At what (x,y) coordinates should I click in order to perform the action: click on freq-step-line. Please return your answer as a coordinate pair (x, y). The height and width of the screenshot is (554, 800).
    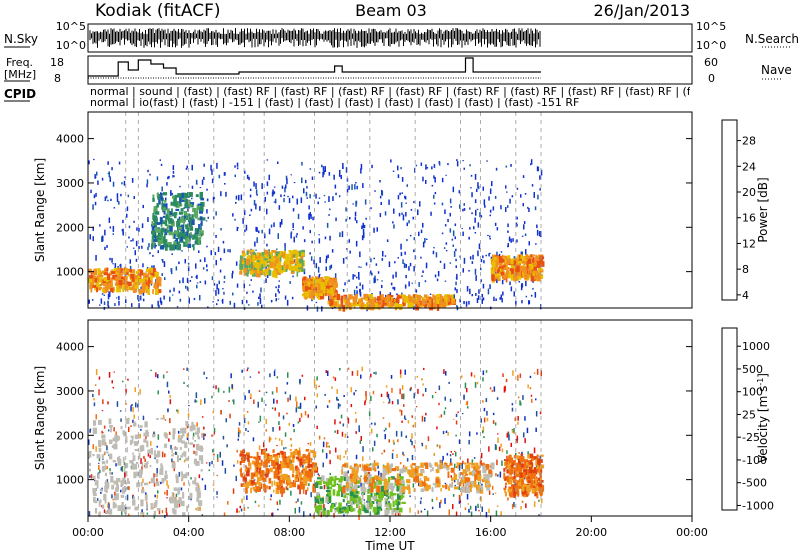
    Looking at the image, I should click on (314, 67).